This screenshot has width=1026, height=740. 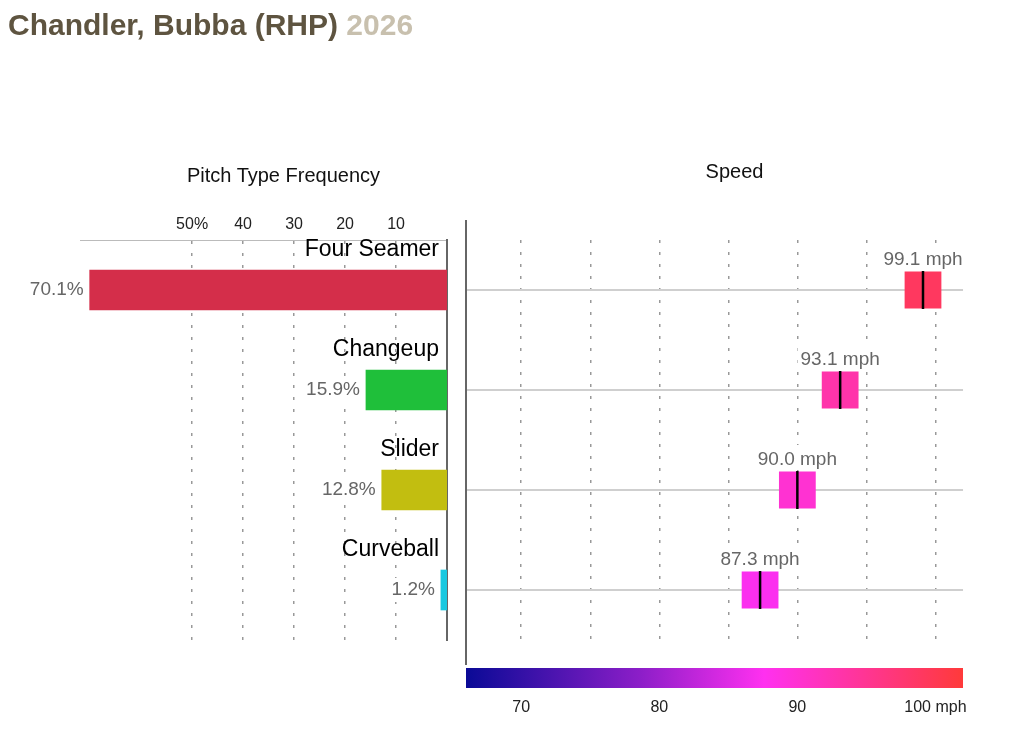 What do you see at coordinates (243, 223) in the screenshot?
I see `x-tick-label: 40` at bounding box center [243, 223].